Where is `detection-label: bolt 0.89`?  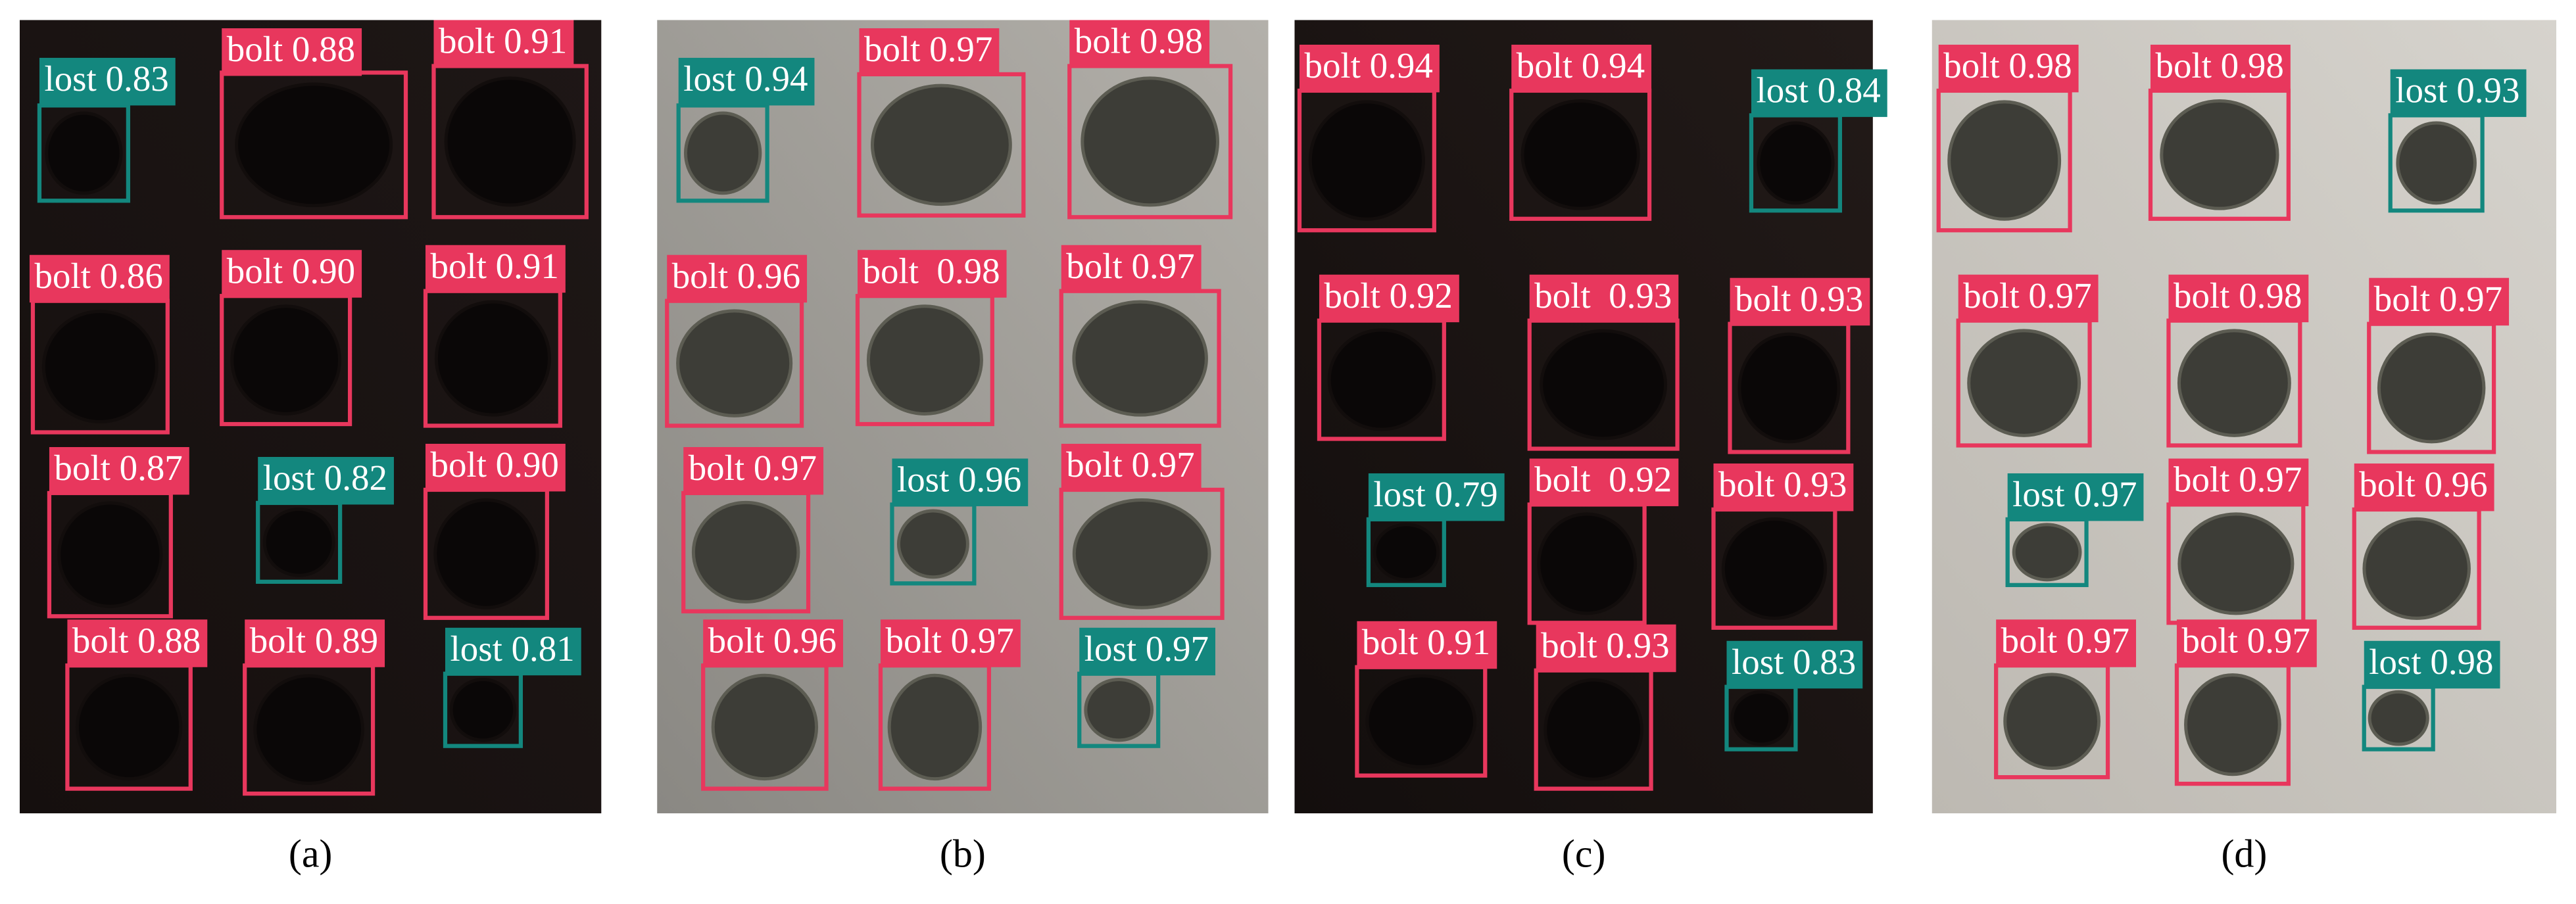 detection-label: bolt 0.89 is located at coordinates (314, 640).